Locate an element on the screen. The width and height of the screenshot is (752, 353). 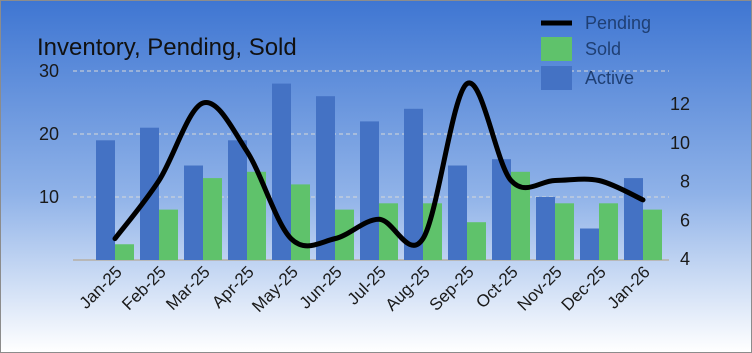
legend: Pending Sold Active is located at coordinates (596, 51).